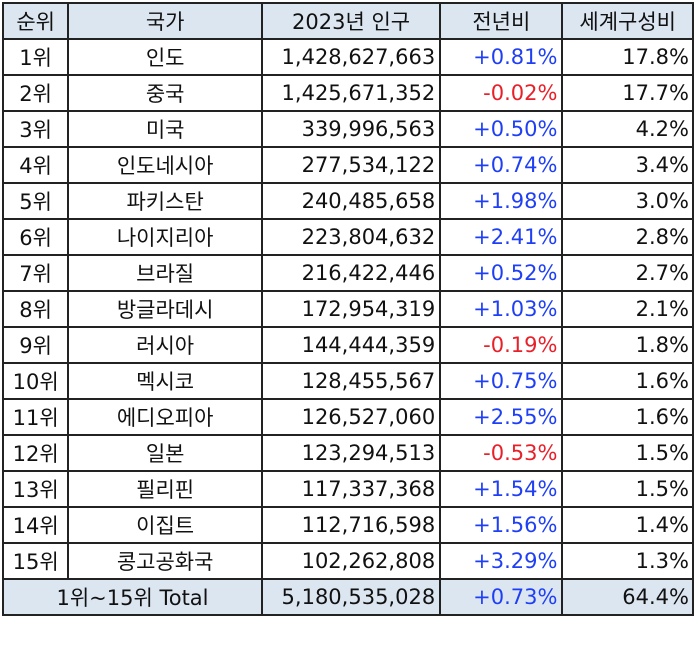  I want to click on rank-cell: 3위, so click(35, 129).